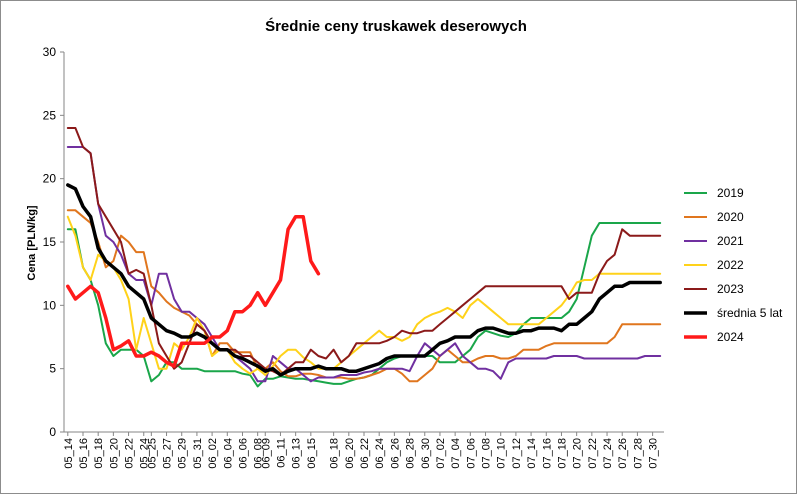  I want to click on x-tick-label: 07_12, so click(517, 453).